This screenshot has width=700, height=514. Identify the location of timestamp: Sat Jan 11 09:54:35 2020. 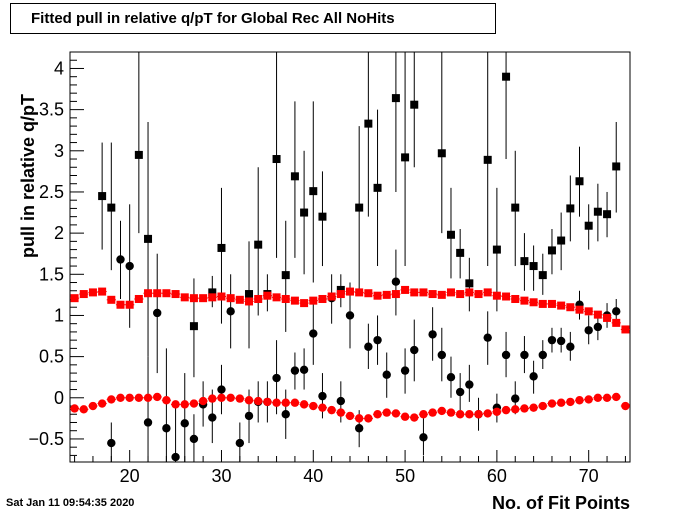
(70, 503).